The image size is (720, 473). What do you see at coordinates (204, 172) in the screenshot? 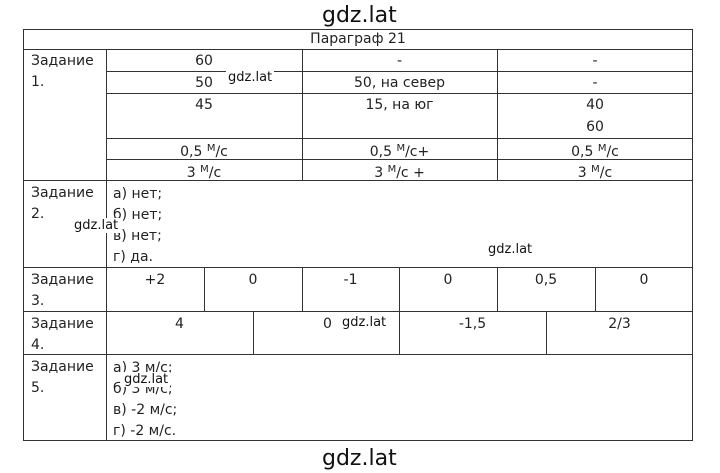
I see `task1-r5-c1: 3 М/с` at bounding box center [204, 172].